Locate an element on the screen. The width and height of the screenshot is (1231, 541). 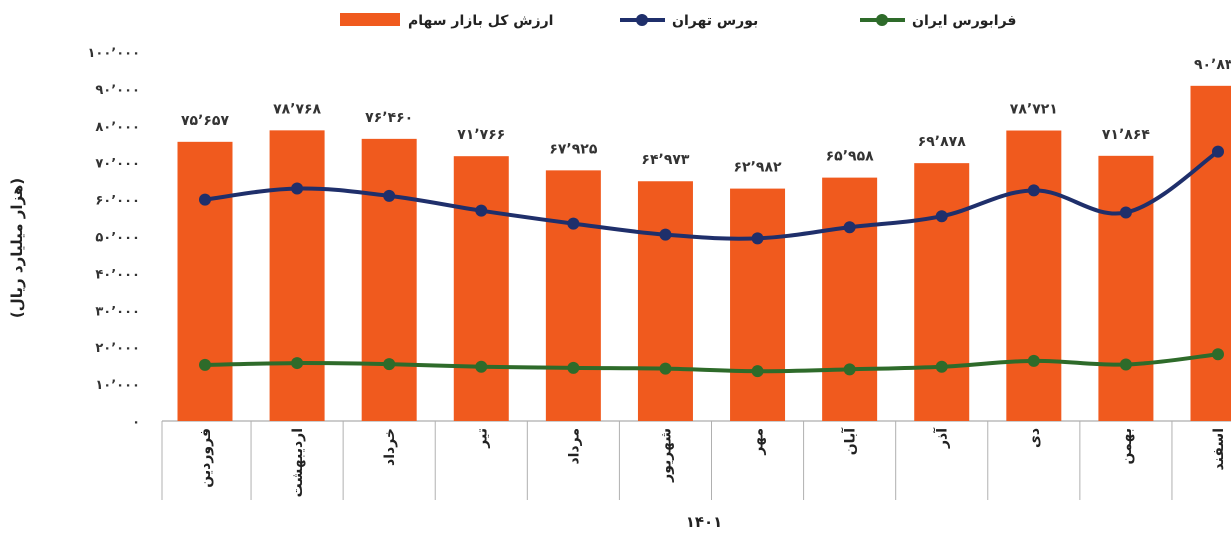
y-axis-title: (هزار میلیارد ریال) is located at coordinates (17, 248).